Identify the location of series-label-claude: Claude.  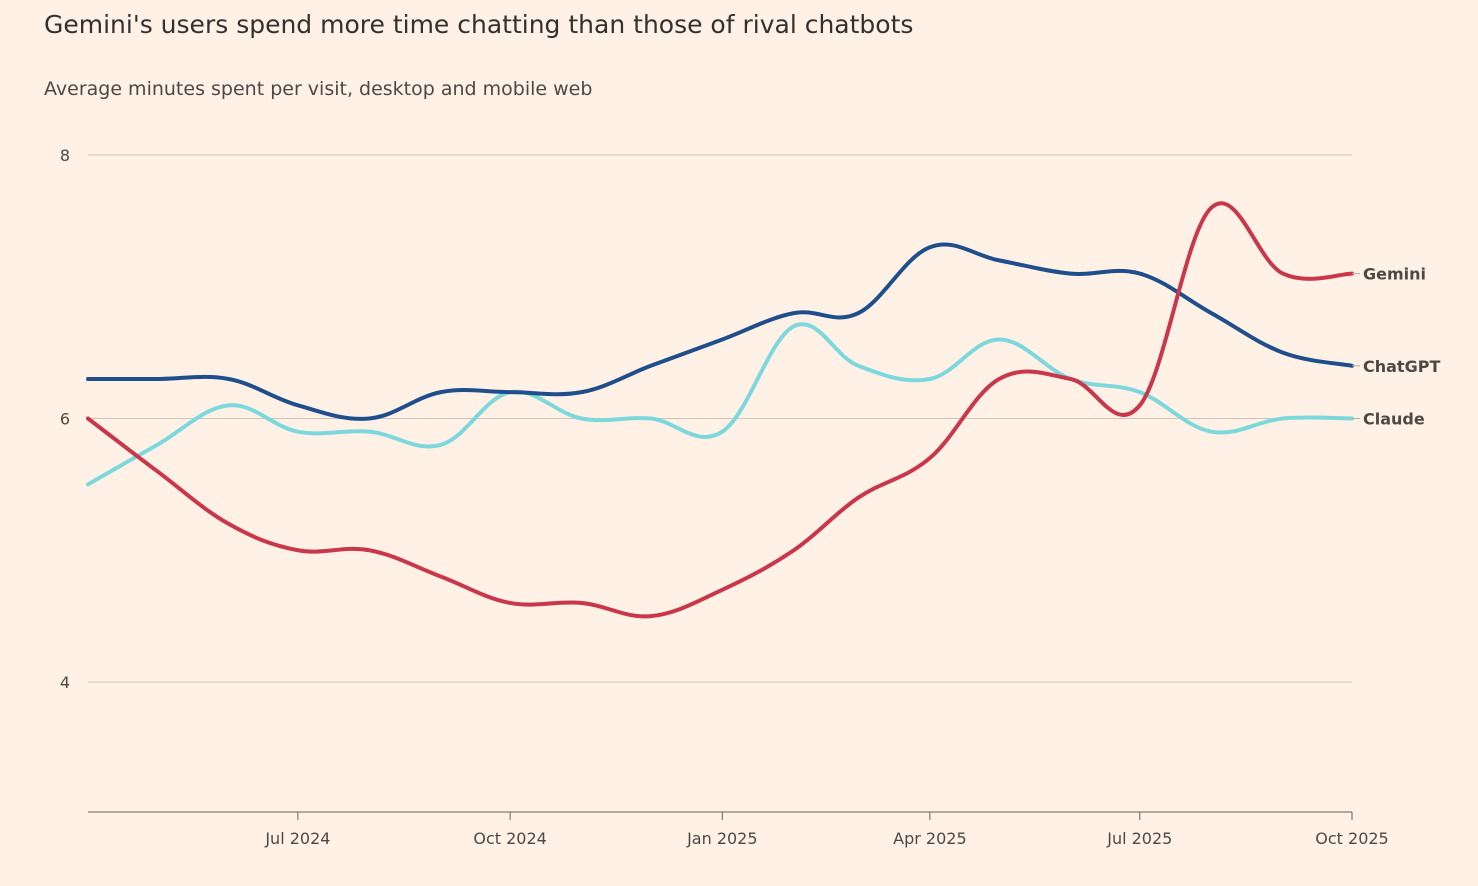
(1394, 419).